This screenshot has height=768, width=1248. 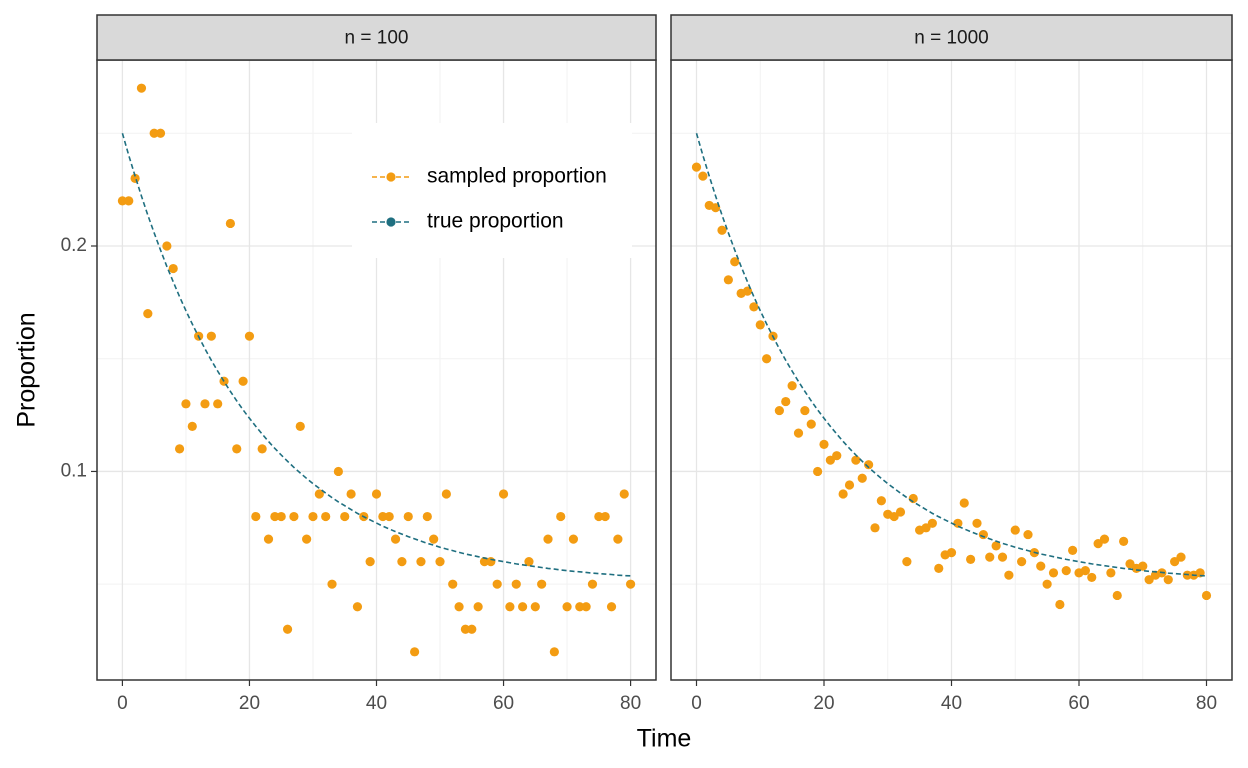 I want to click on legend-label: true proportion, so click(x=495, y=221).